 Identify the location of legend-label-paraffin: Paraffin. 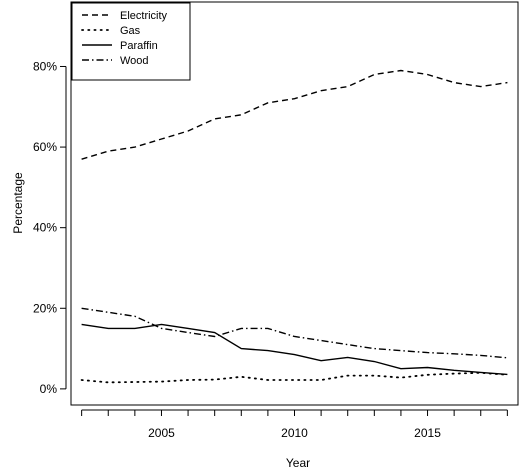
(139, 46).